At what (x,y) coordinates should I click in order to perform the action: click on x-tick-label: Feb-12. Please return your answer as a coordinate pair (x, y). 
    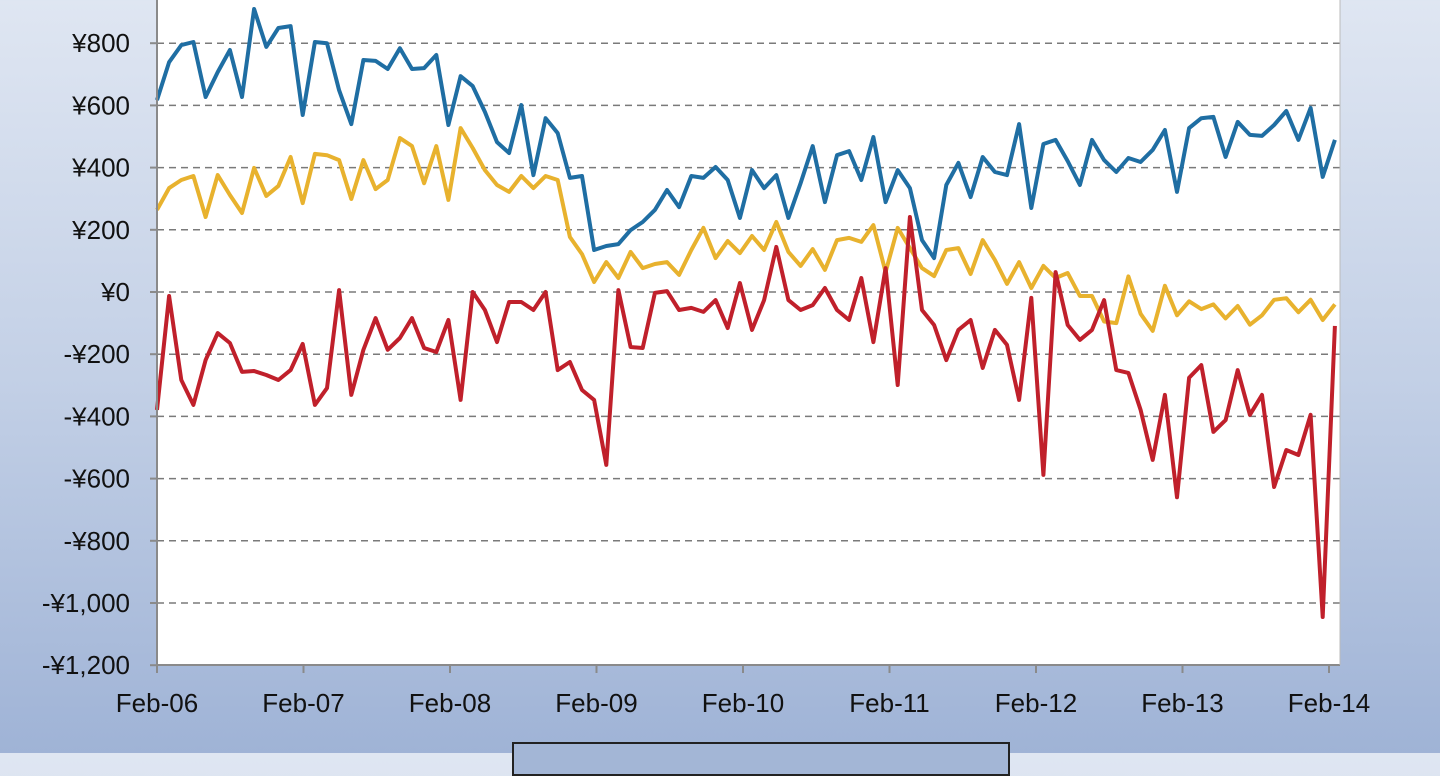
    Looking at the image, I should click on (1036, 703).